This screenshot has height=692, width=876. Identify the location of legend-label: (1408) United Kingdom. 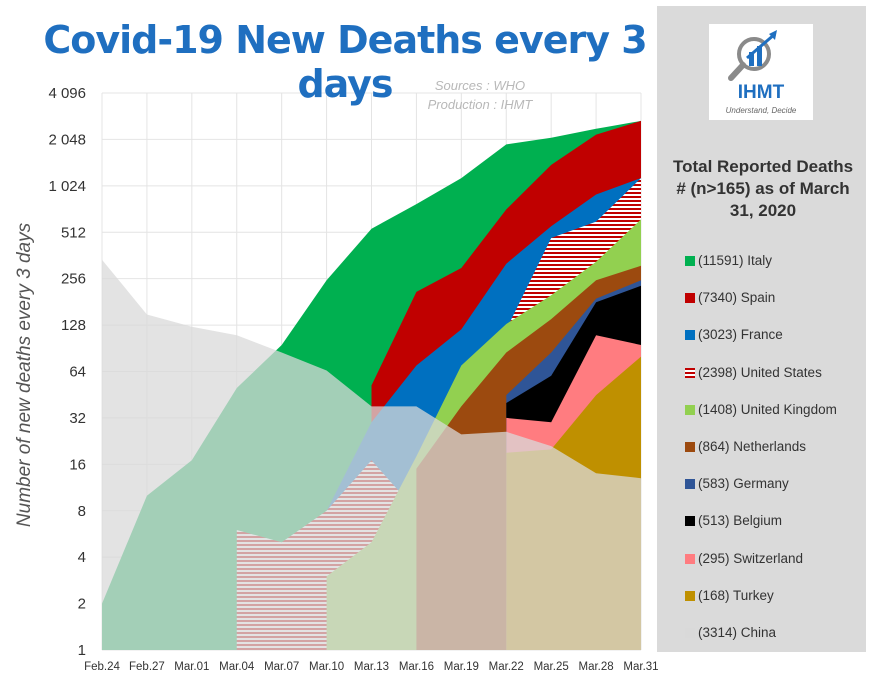
(767, 409).